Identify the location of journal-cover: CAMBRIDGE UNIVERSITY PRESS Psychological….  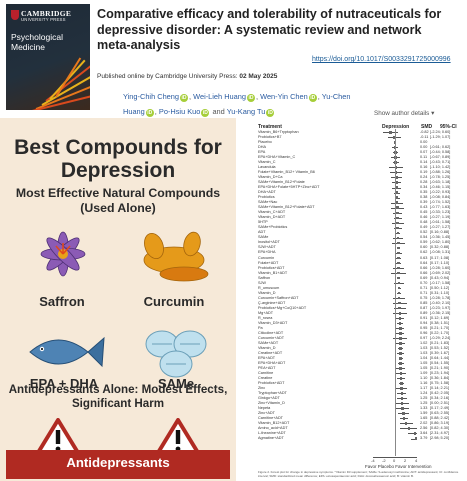
(48, 57).